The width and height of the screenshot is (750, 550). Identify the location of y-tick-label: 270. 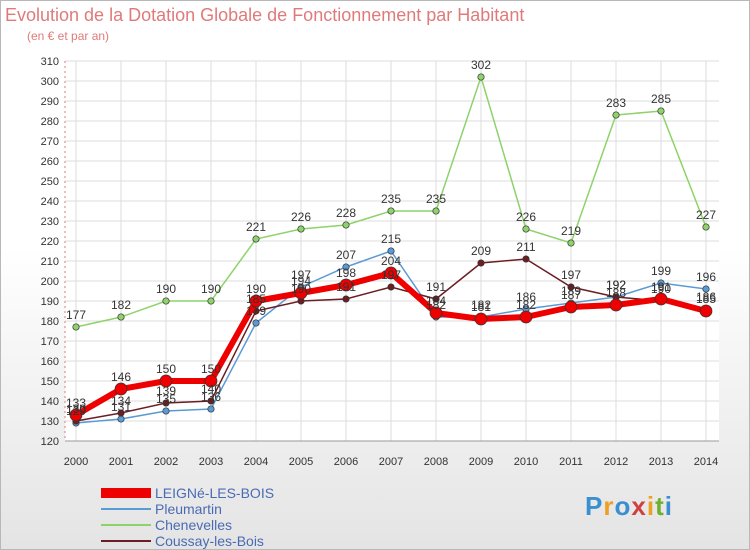
(50, 142).